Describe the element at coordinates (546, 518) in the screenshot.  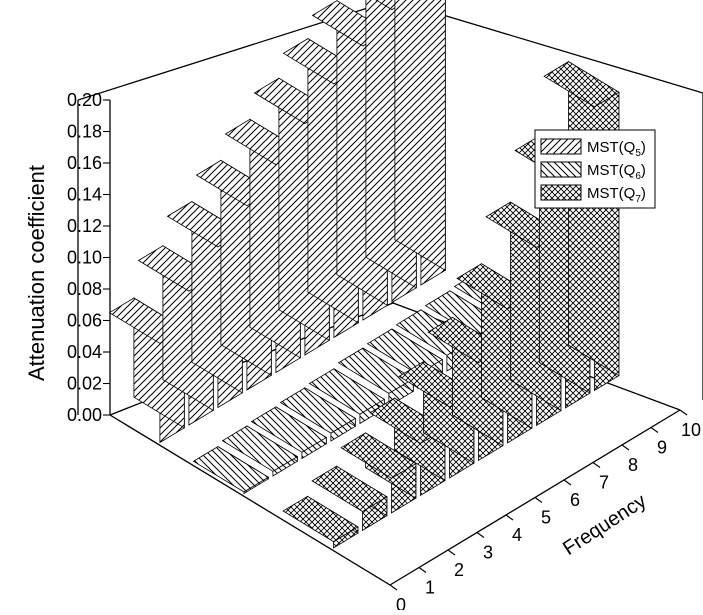
I see `x-tick-label: 5` at that location.